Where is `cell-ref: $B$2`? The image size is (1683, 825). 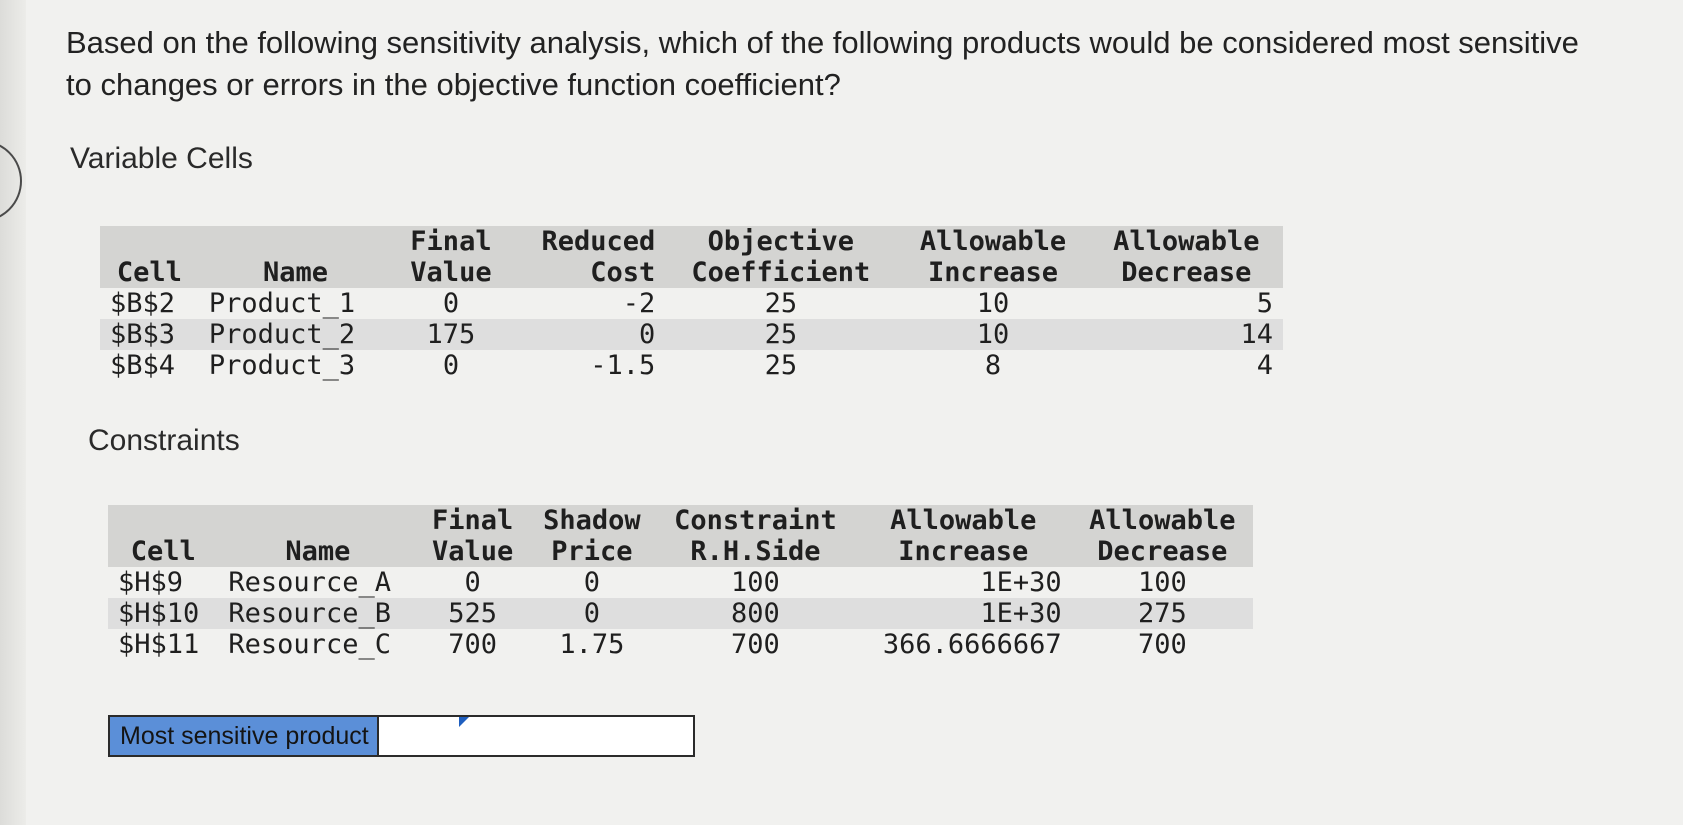 cell-ref: $B$2 is located at coordinates (143, 303).